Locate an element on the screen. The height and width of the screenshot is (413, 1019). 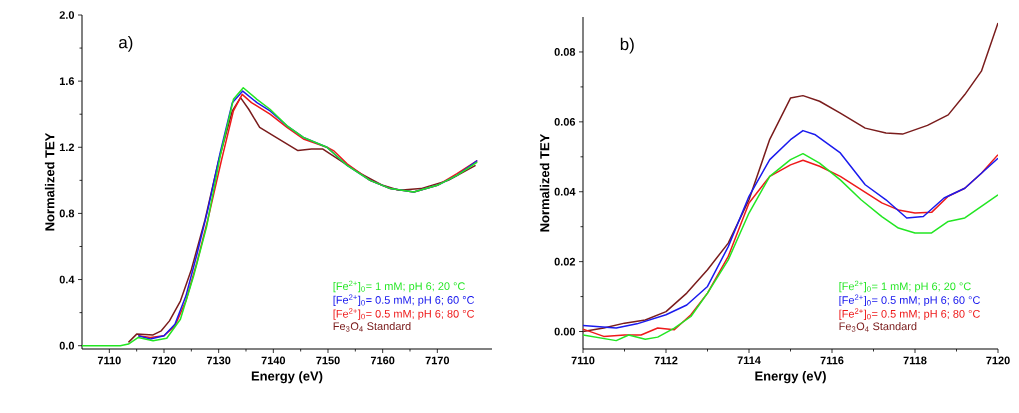
x-tick-label: 7160 is located at coordinates (382, 360).